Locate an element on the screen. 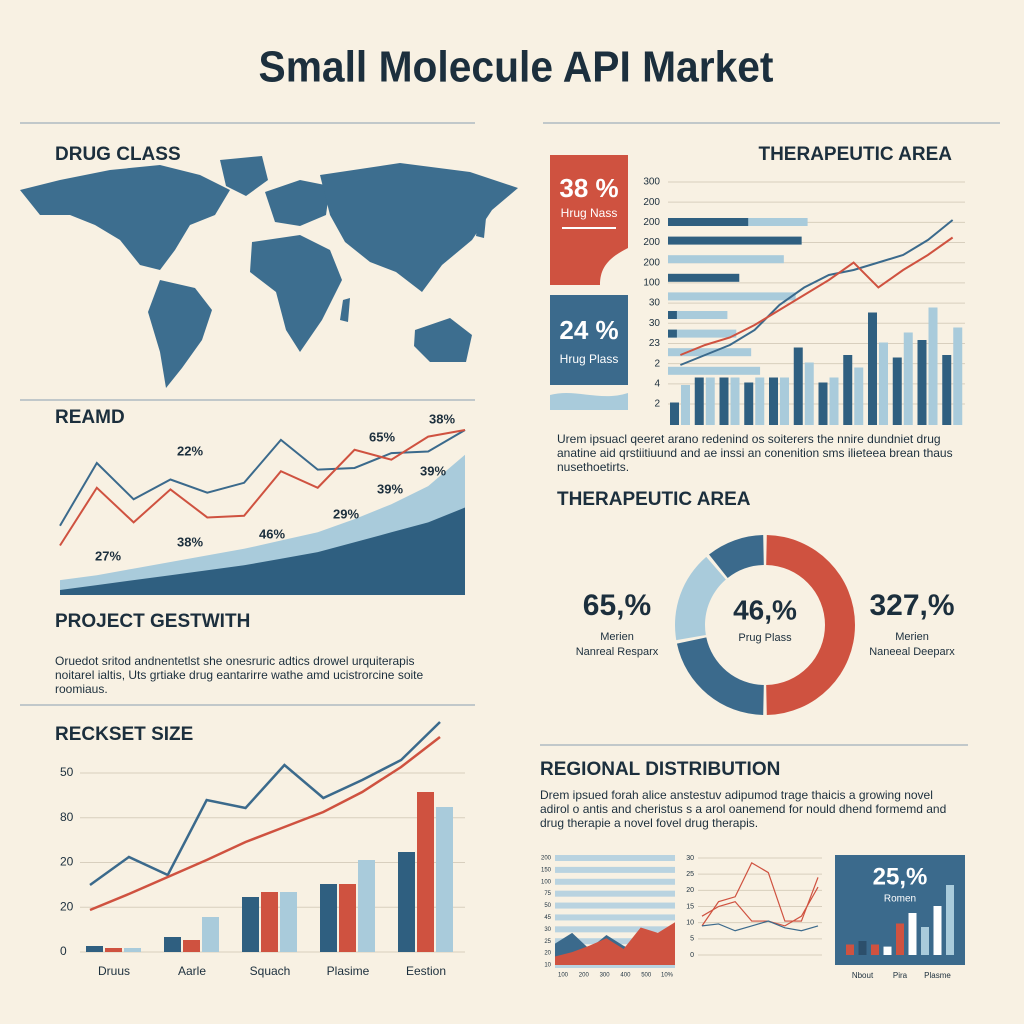 This screenshot has width=1024, height=1024. x-tick-label: Aarle is located at coordinates (192, 971).